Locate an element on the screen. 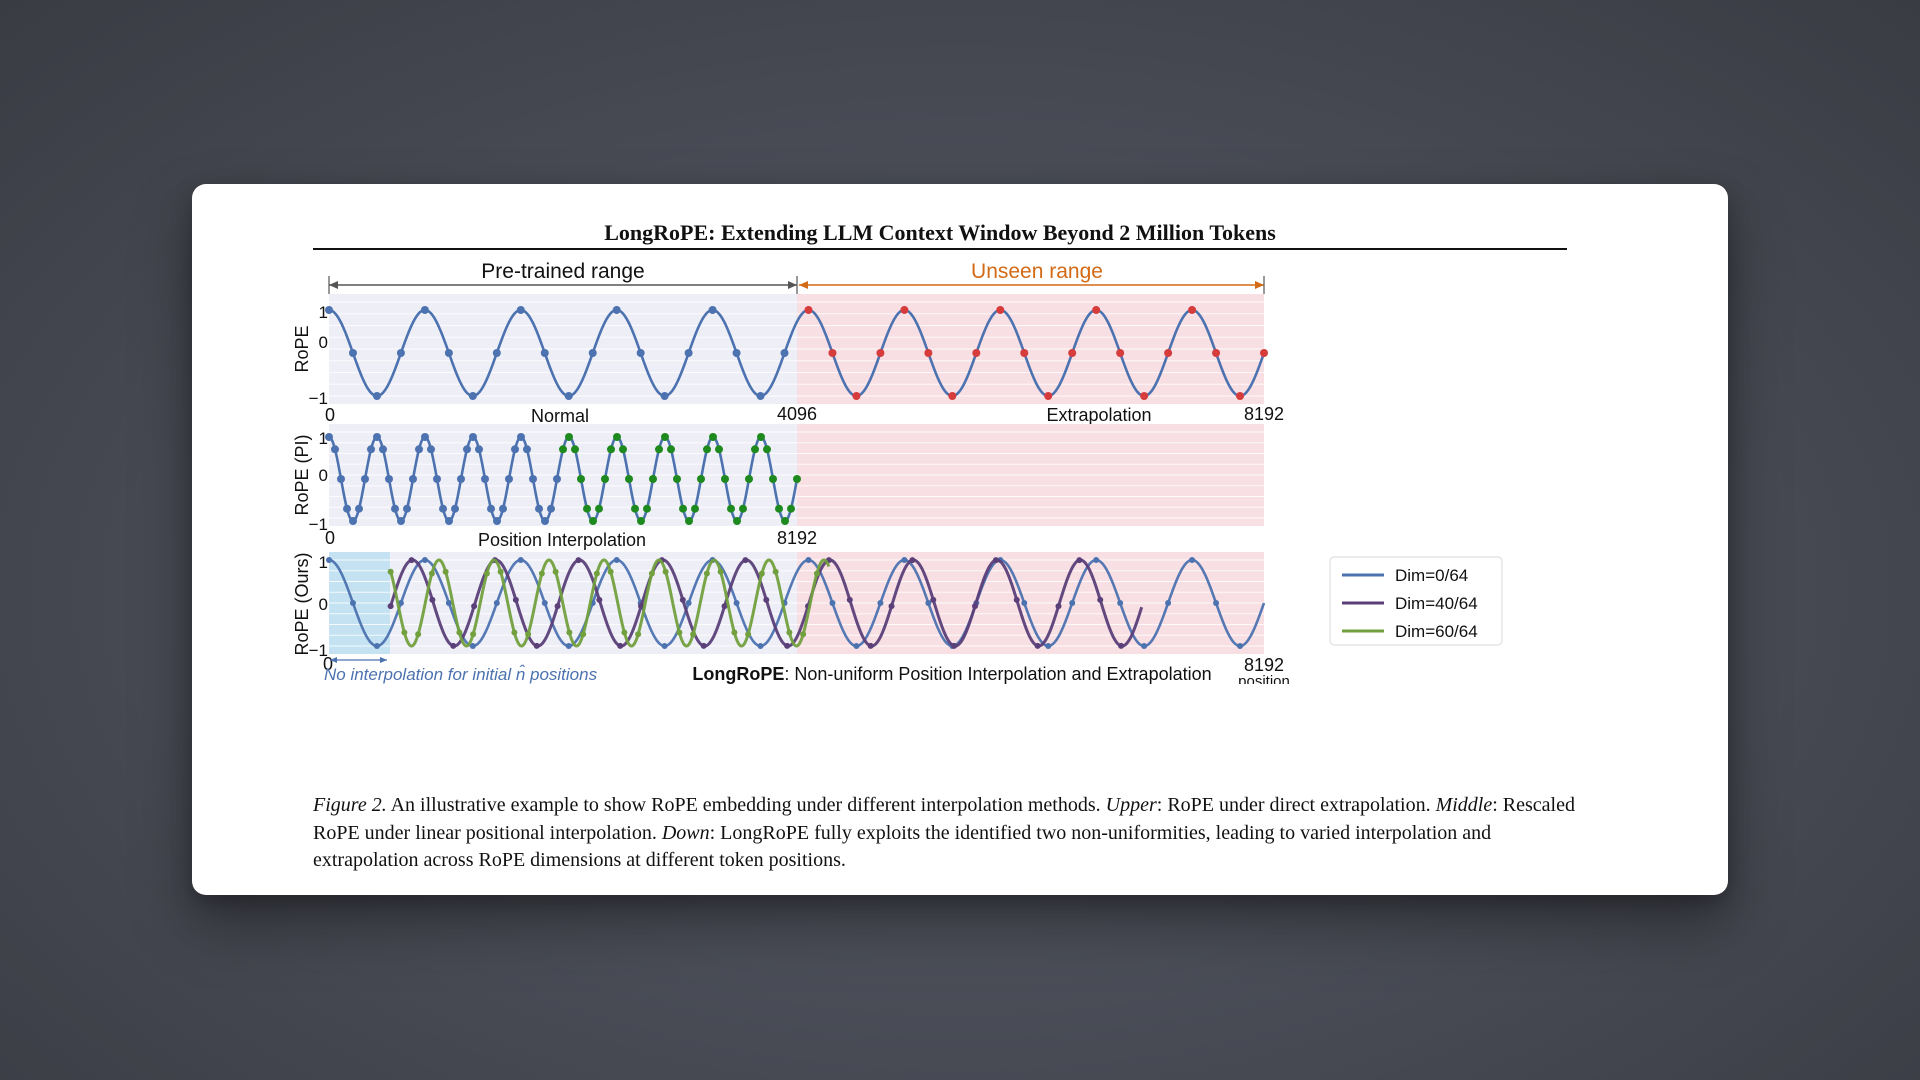 This screenshot has width=1920, height=1080. longrope-label-bold: LongRoPE is located at coordinates (738, 674).